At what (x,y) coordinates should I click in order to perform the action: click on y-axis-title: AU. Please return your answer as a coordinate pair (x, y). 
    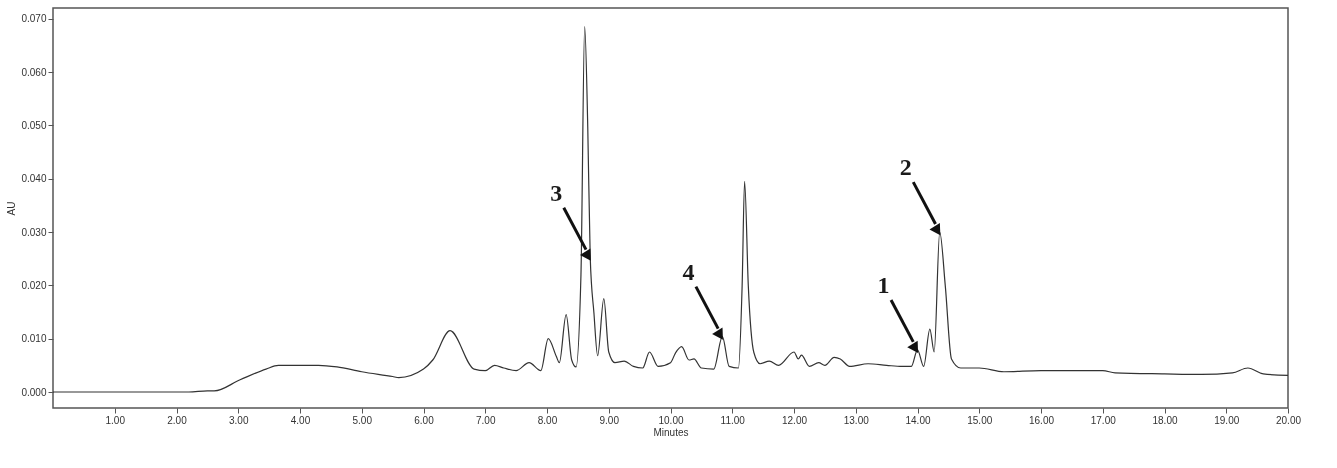
    Looking at the image, I should click on (12, 208).